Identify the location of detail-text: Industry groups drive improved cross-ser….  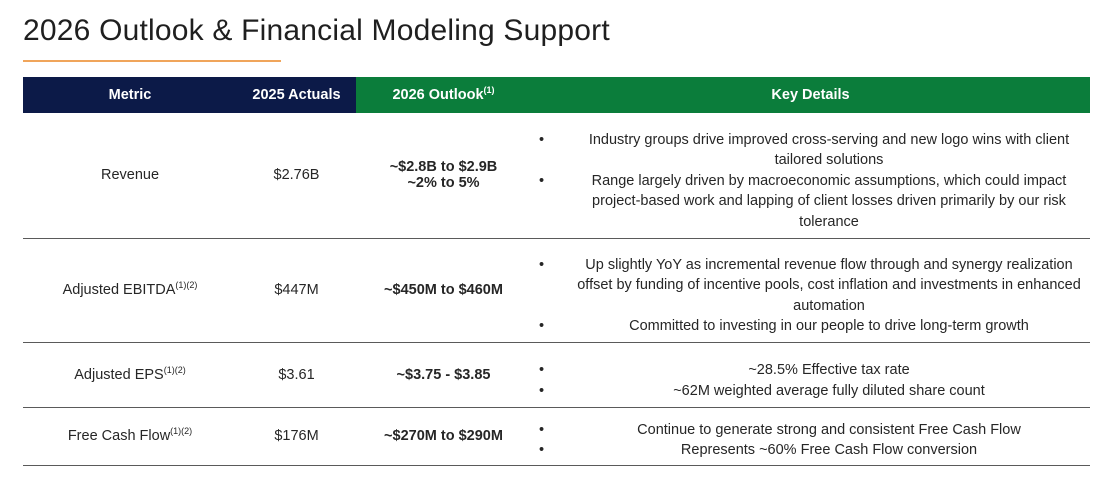
(829, 150).